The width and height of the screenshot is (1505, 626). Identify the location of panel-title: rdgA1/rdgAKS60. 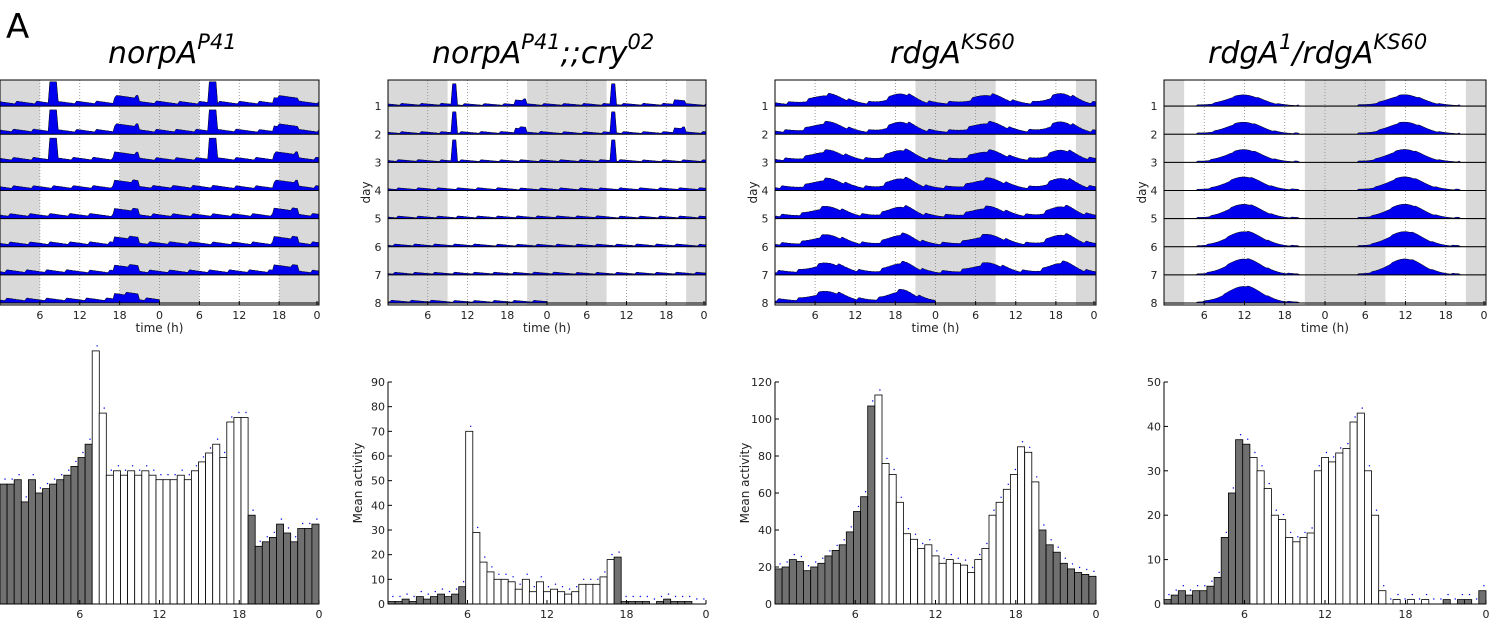
(1317, 50).